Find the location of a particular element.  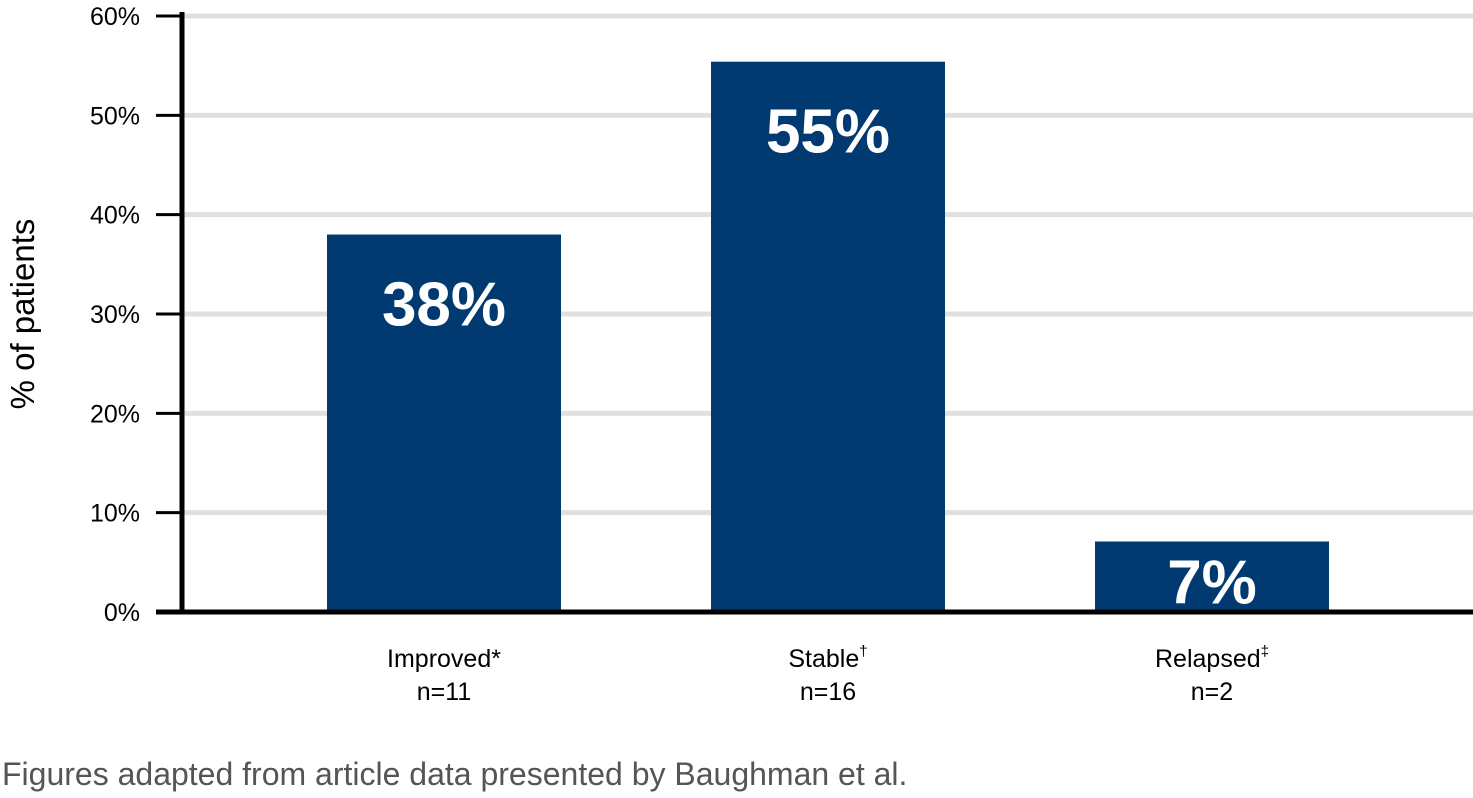

x-tick-category: Improved is located at coordinates (439, 659).